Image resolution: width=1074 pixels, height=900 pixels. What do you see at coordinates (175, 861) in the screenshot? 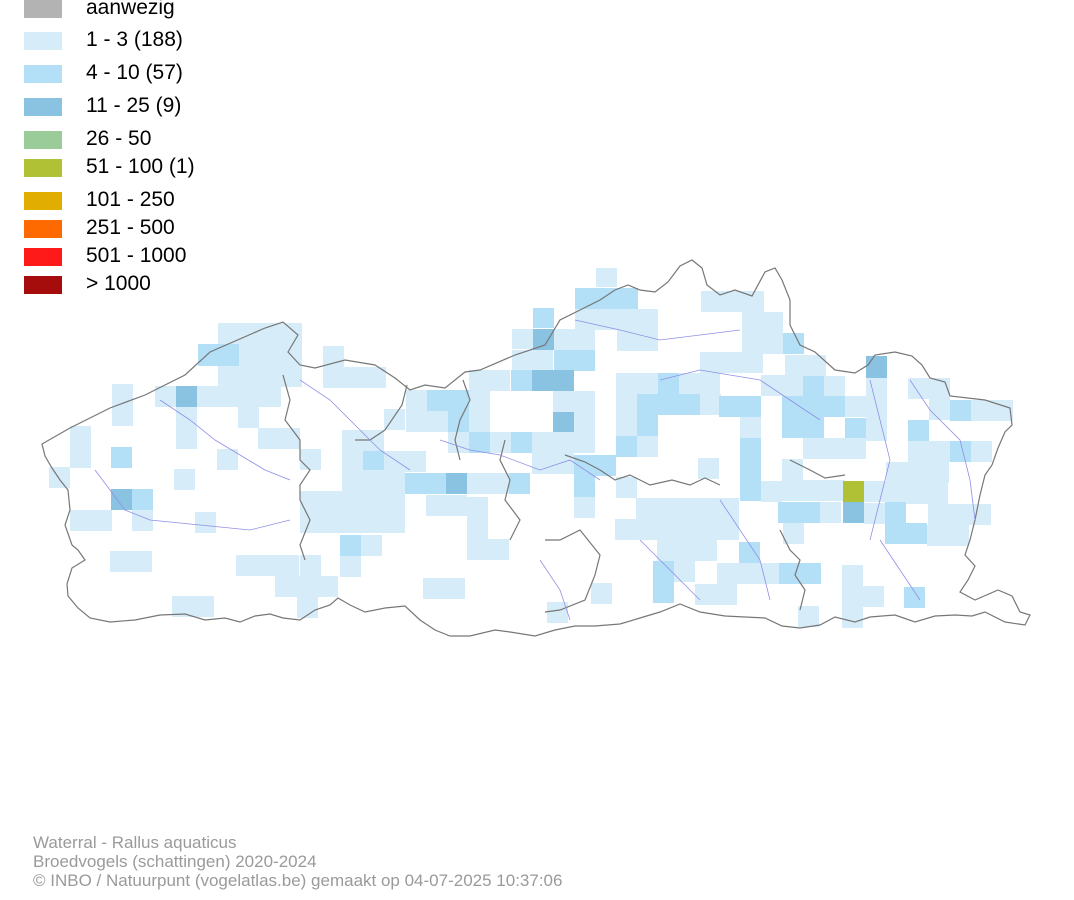
I see `dataset-name: Broedvogels (schattingen) 2020-2024` at bounding box center [175, 861].